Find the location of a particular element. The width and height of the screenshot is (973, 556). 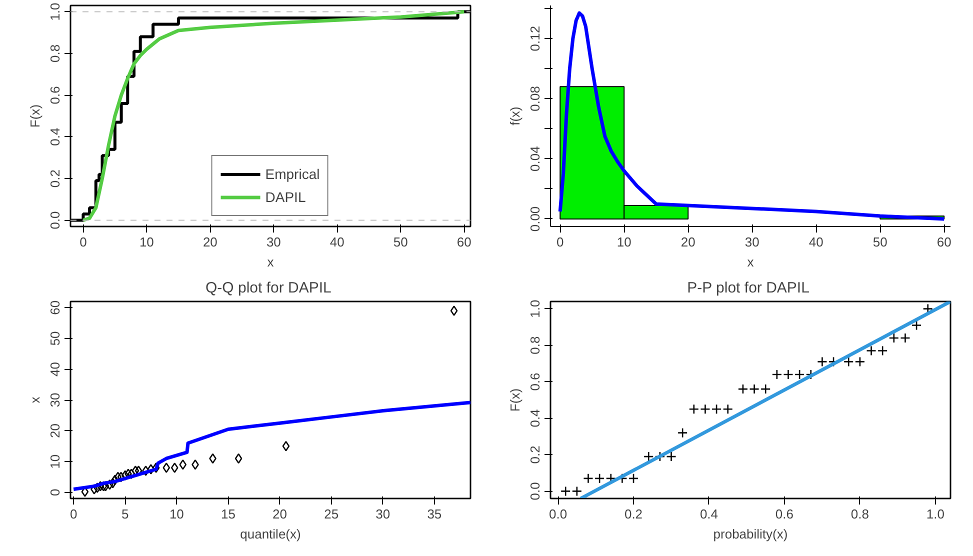

y-tick-label: 50 is located at coordinates (55, 338).